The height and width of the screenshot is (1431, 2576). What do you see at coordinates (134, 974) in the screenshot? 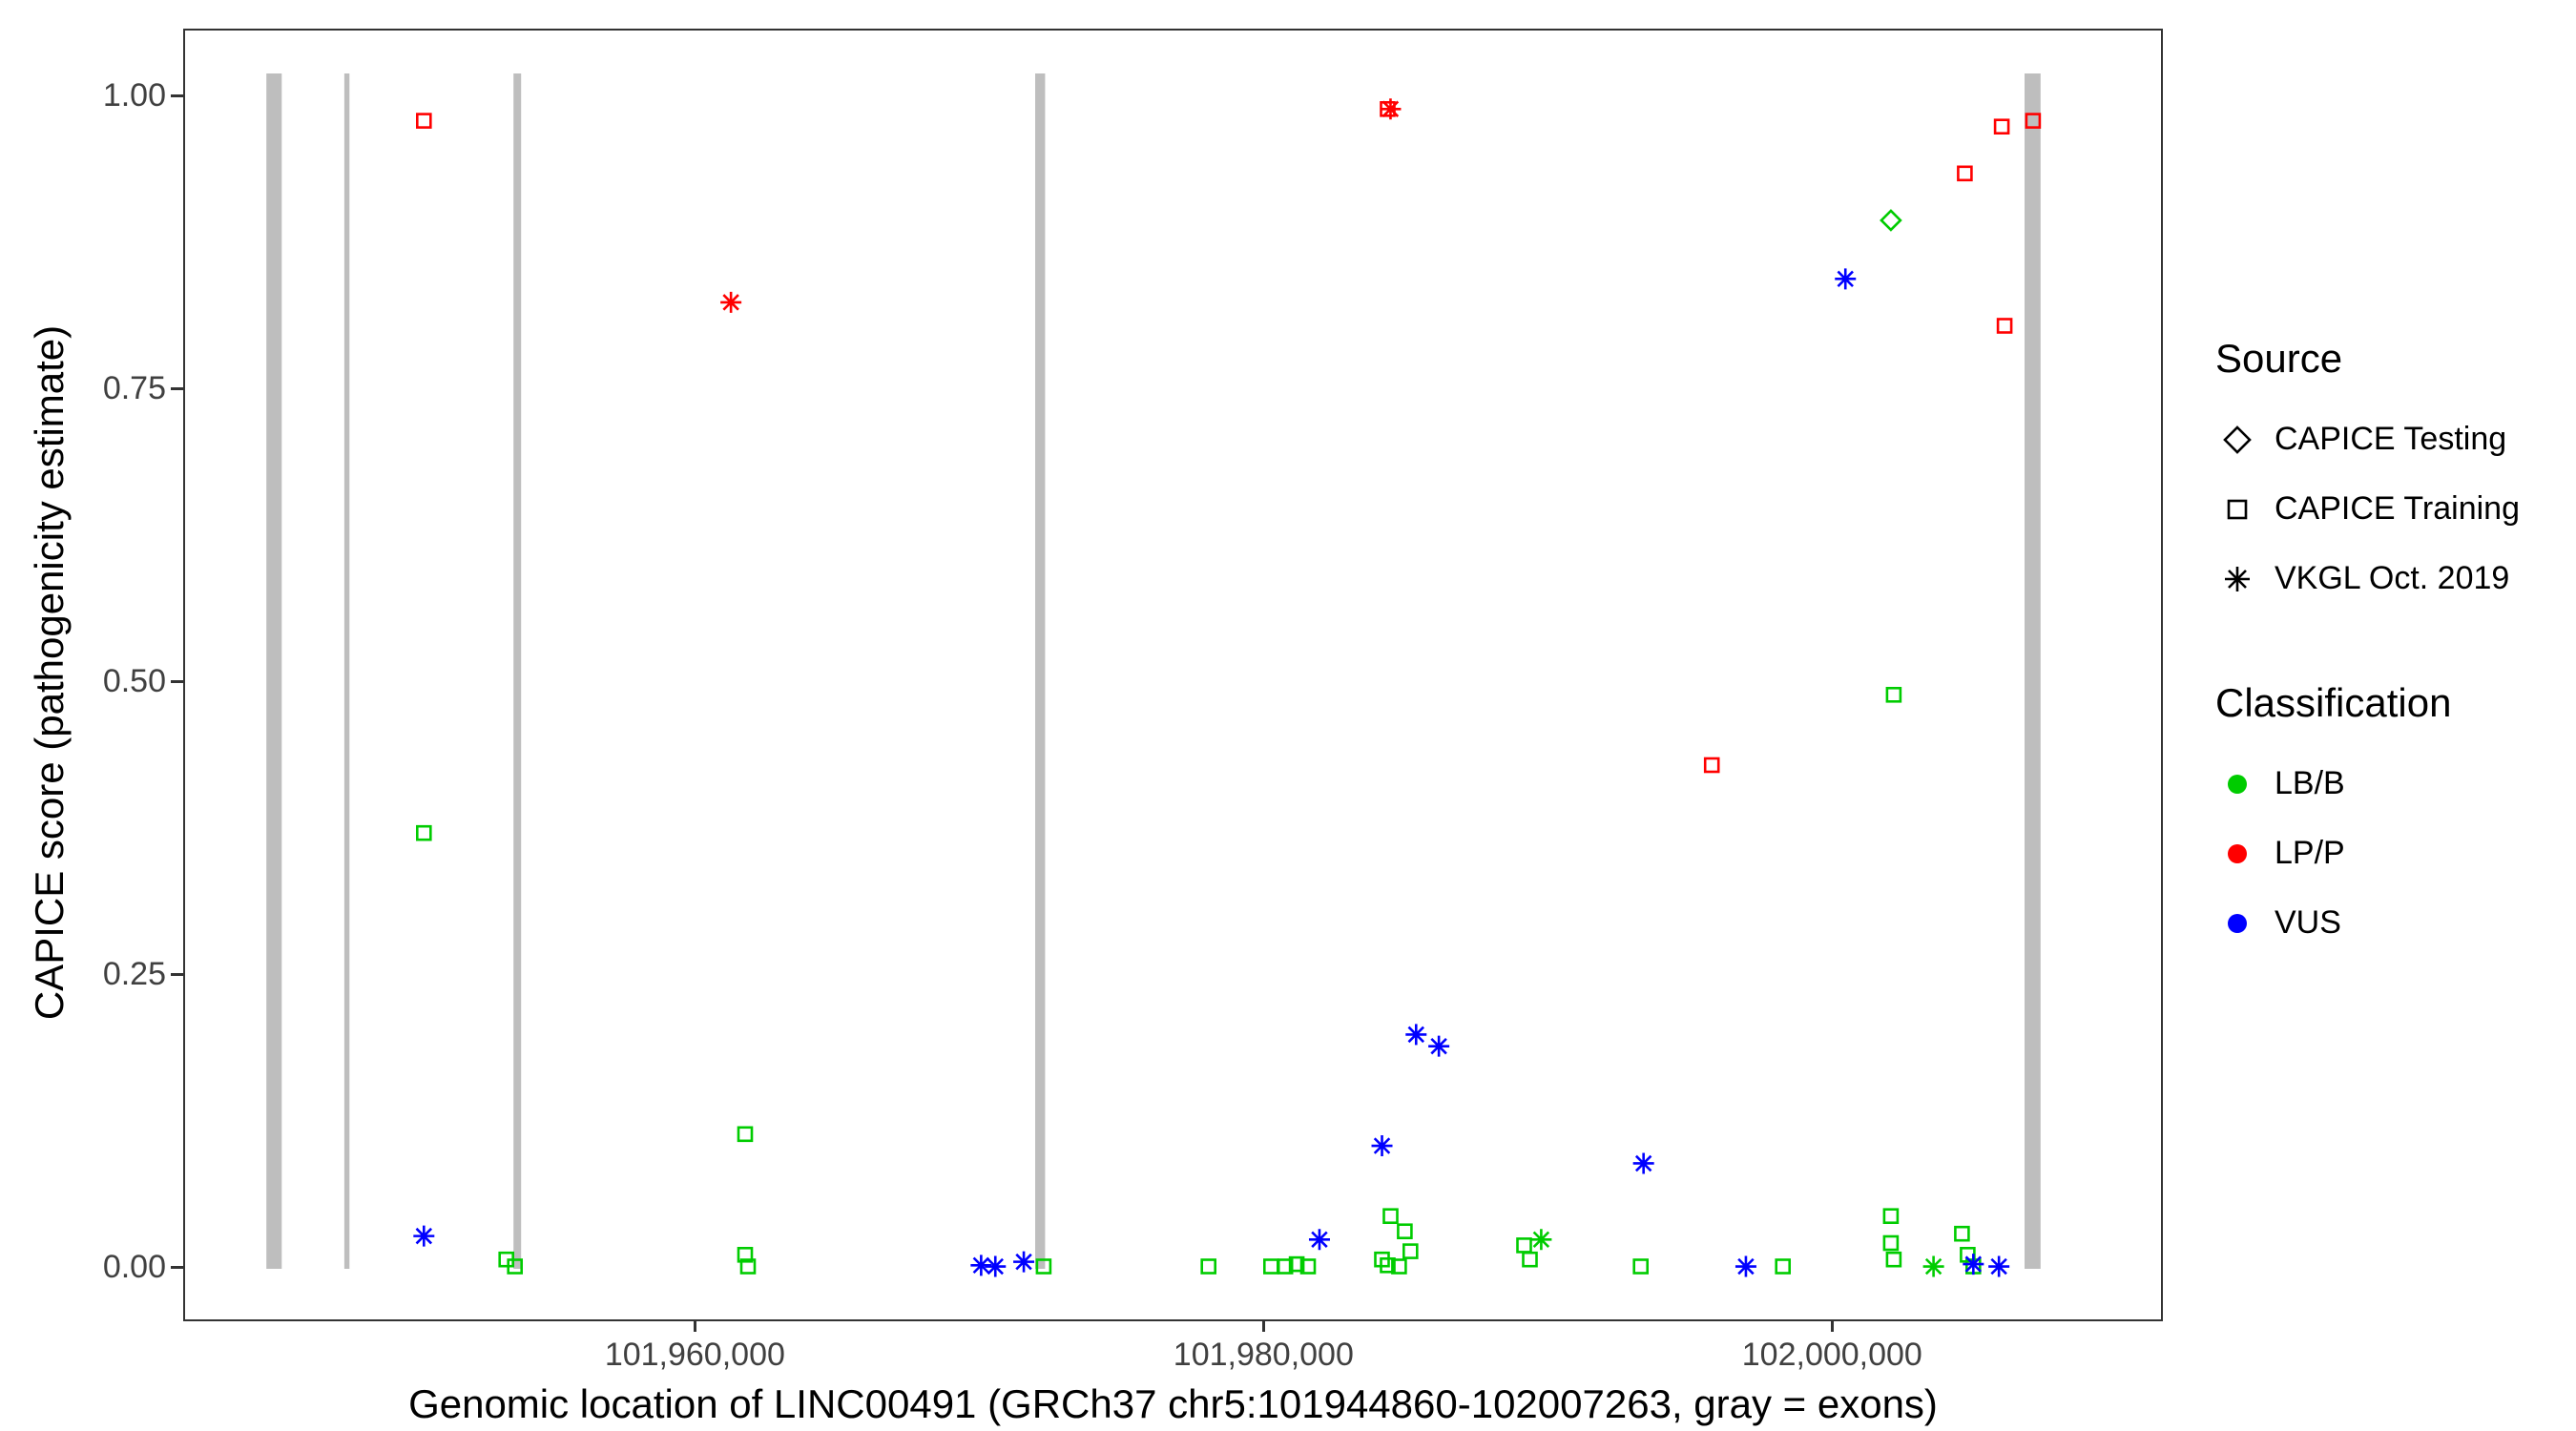
I see `y-tick-label: 0.25` at bounding box center [134, 974].